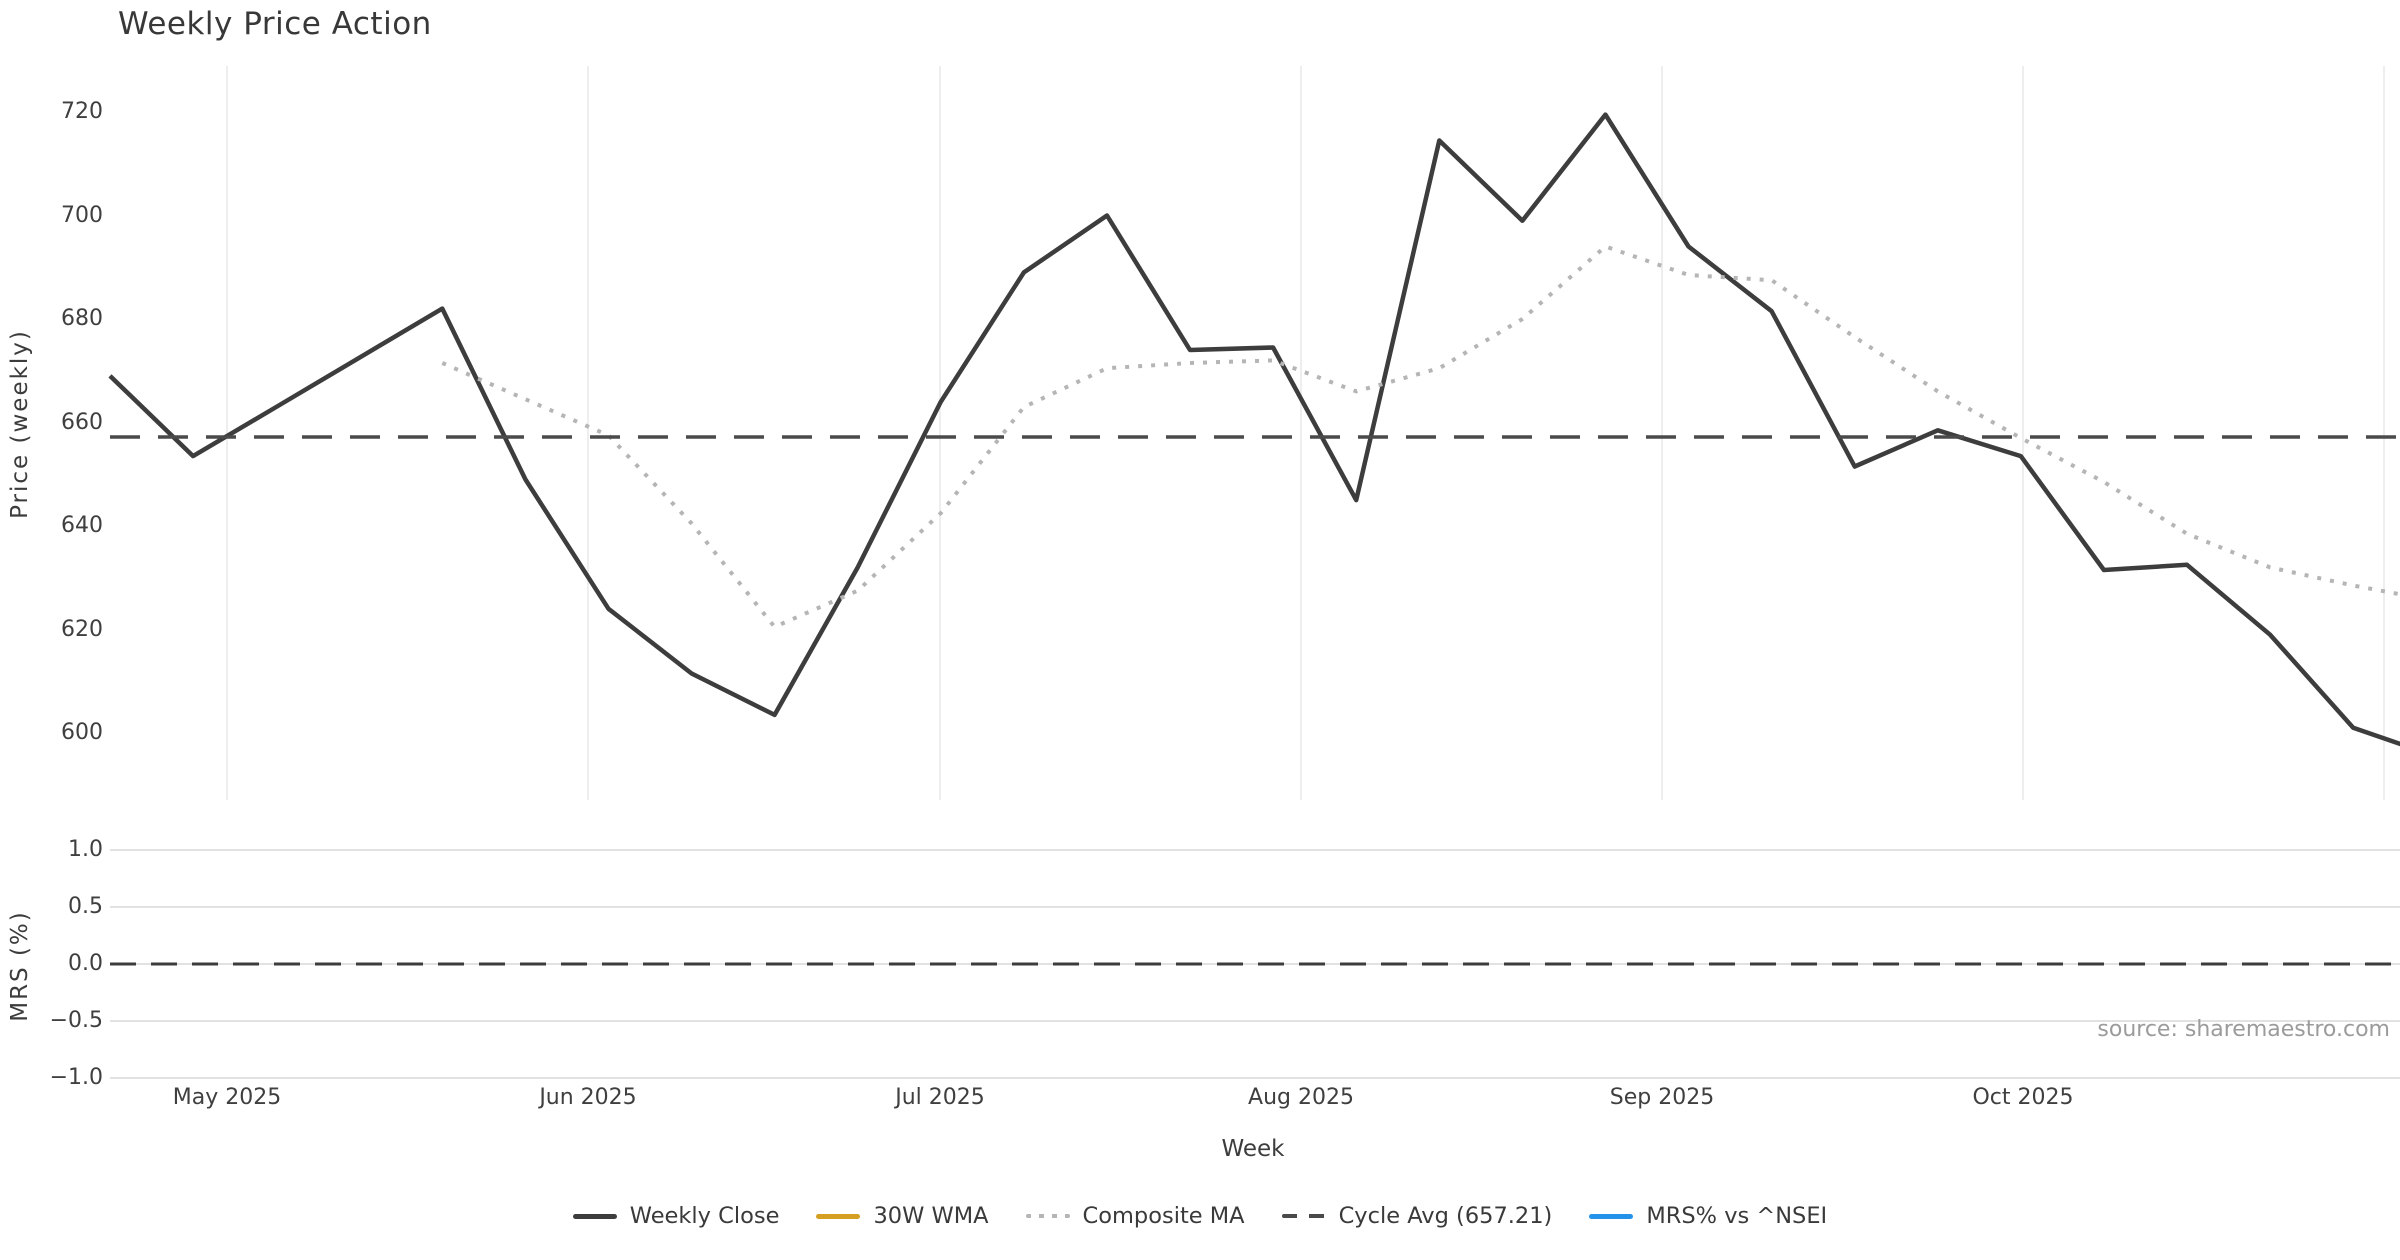  I want to click on price-tick-700: 700, so click(82, 215).